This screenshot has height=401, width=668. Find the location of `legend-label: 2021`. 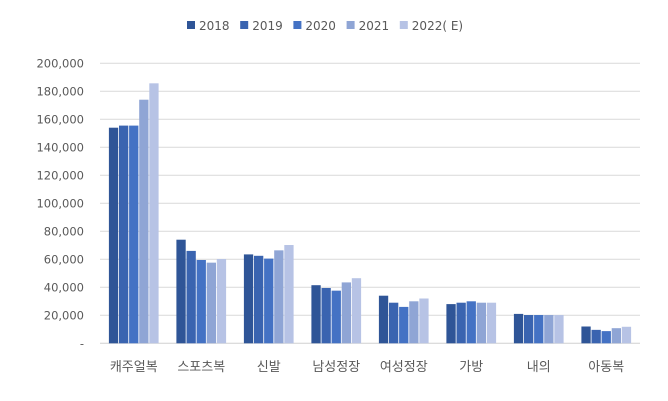

legend-label: 2021 is located at coordinates (374, 26).